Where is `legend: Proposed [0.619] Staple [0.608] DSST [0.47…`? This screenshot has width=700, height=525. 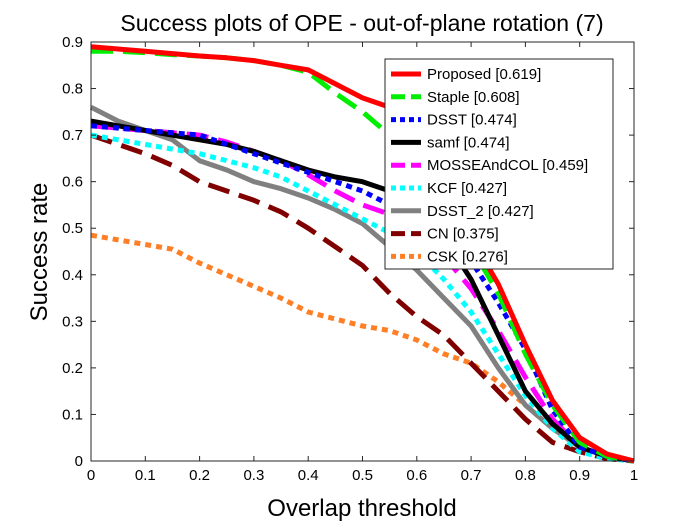 legend: Proposed [0.619] Staple [0.608] DSST [0.47… is located at coordinates (499, 164).